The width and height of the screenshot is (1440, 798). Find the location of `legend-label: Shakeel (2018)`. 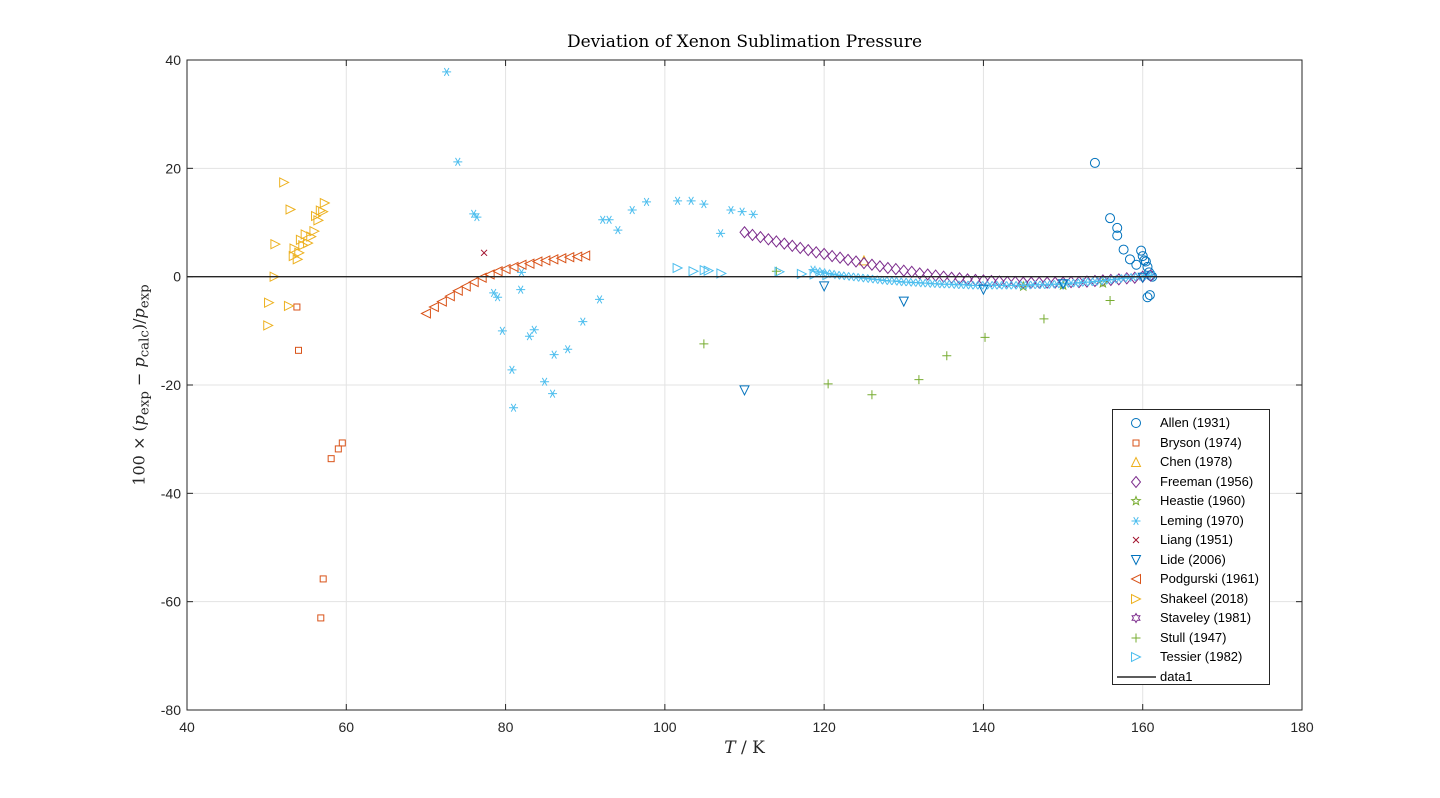

legend-label: Shakeel (2018) is located at coordinates (1204, 598).